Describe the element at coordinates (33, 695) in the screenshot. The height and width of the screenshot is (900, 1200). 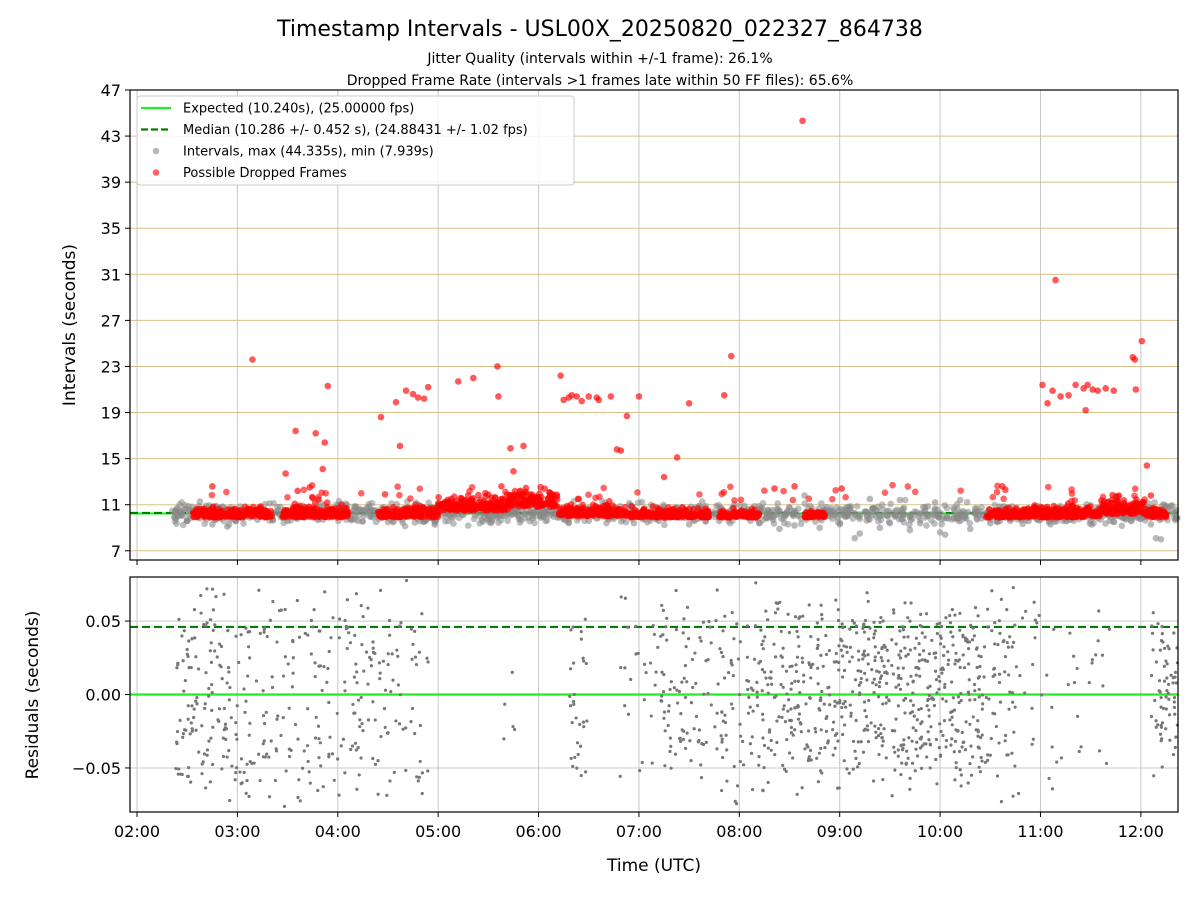
I see `bottom-y-axis-label: Residuals (seconds)` at that location.